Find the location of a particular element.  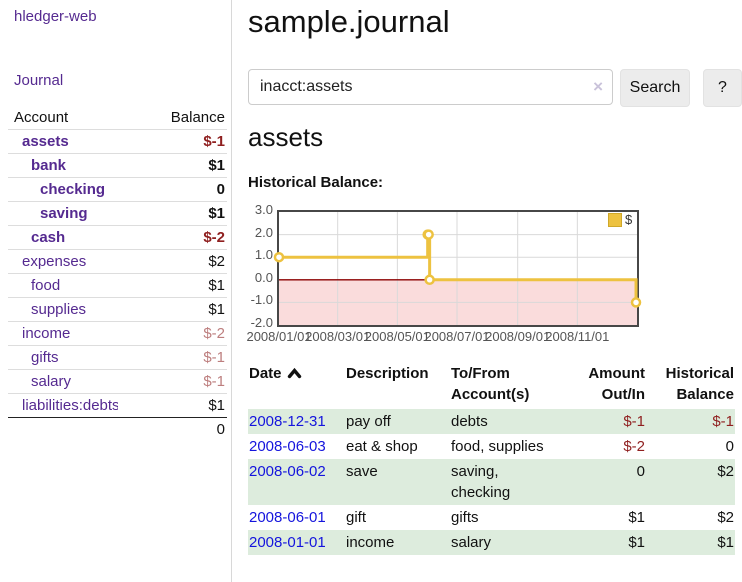

transaction-description: pay off is located at coordinates (368, 421).